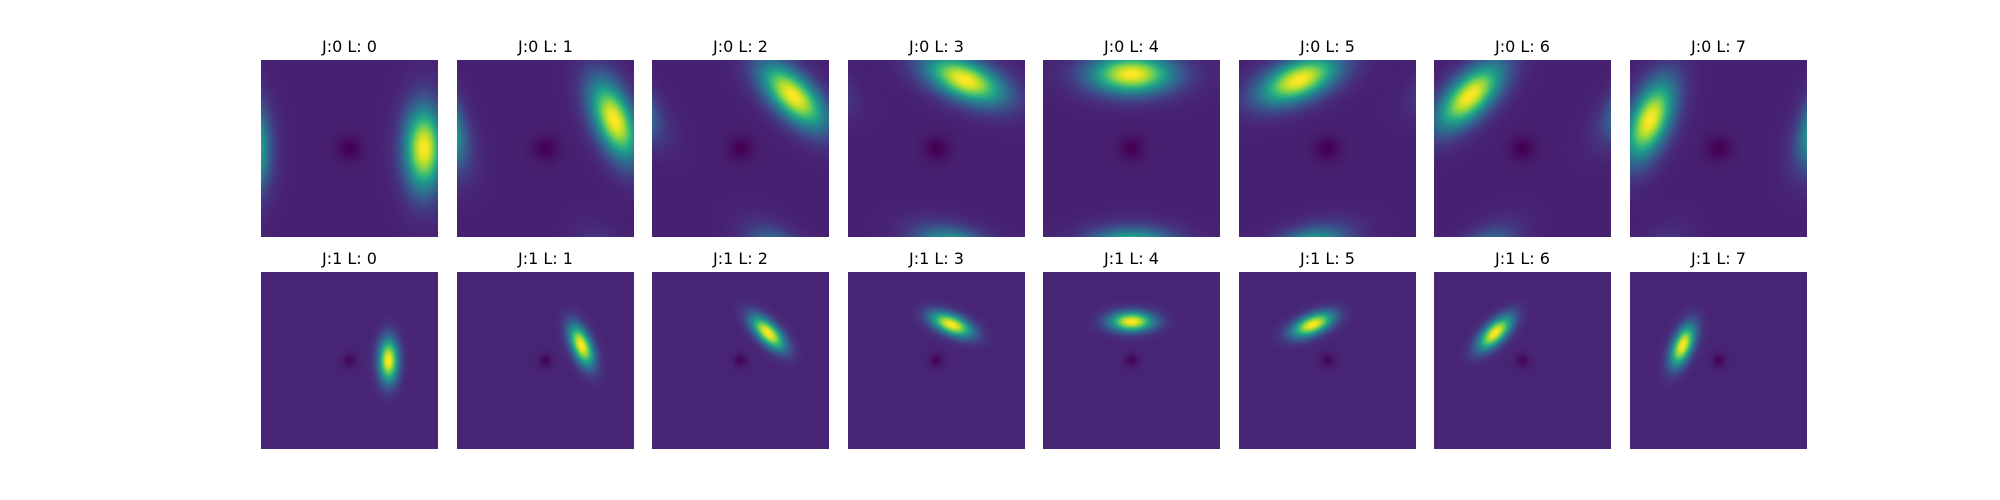  What do you see at coordinates (1718, 258) in the screenshot?
I see `panel-title: J:1 L: 7` at bounding box center [1718, 258].